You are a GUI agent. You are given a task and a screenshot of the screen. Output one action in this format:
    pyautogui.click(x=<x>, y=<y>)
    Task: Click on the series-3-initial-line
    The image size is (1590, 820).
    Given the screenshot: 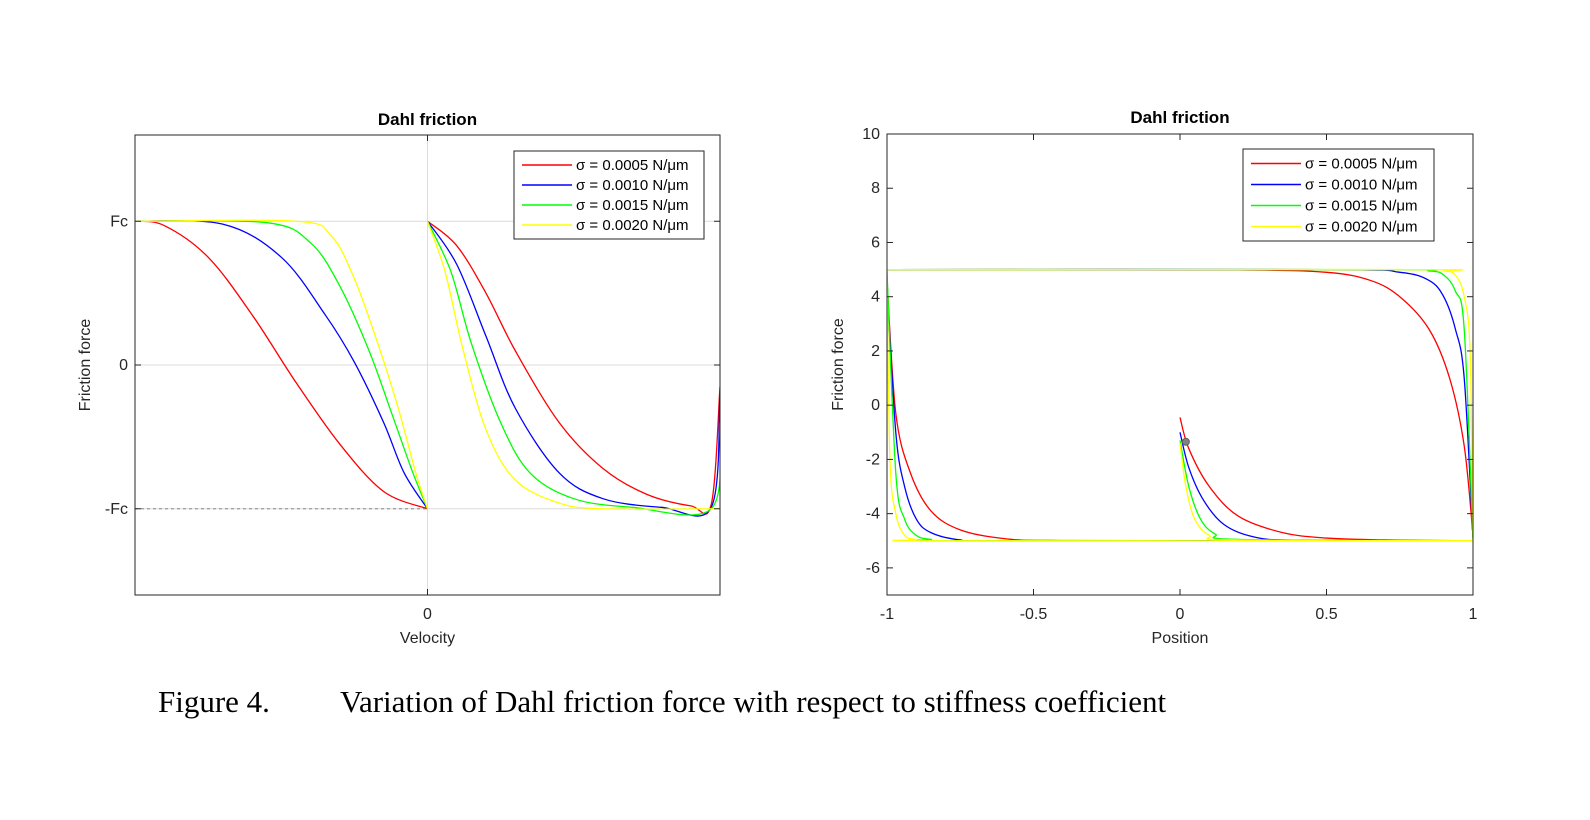 What is the action you would take?
    pyautogui.click(x=1326, y=491)
    